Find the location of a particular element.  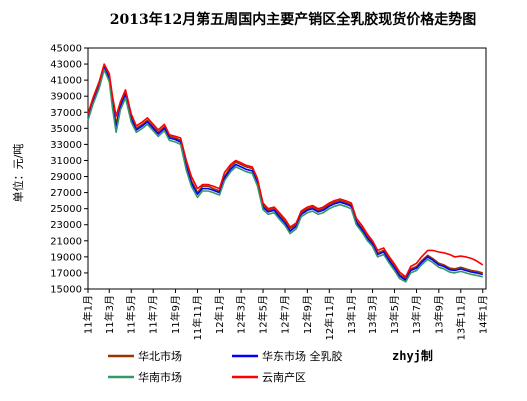

x-tick-label: 12年7月 is located at coordinates (285, 314).